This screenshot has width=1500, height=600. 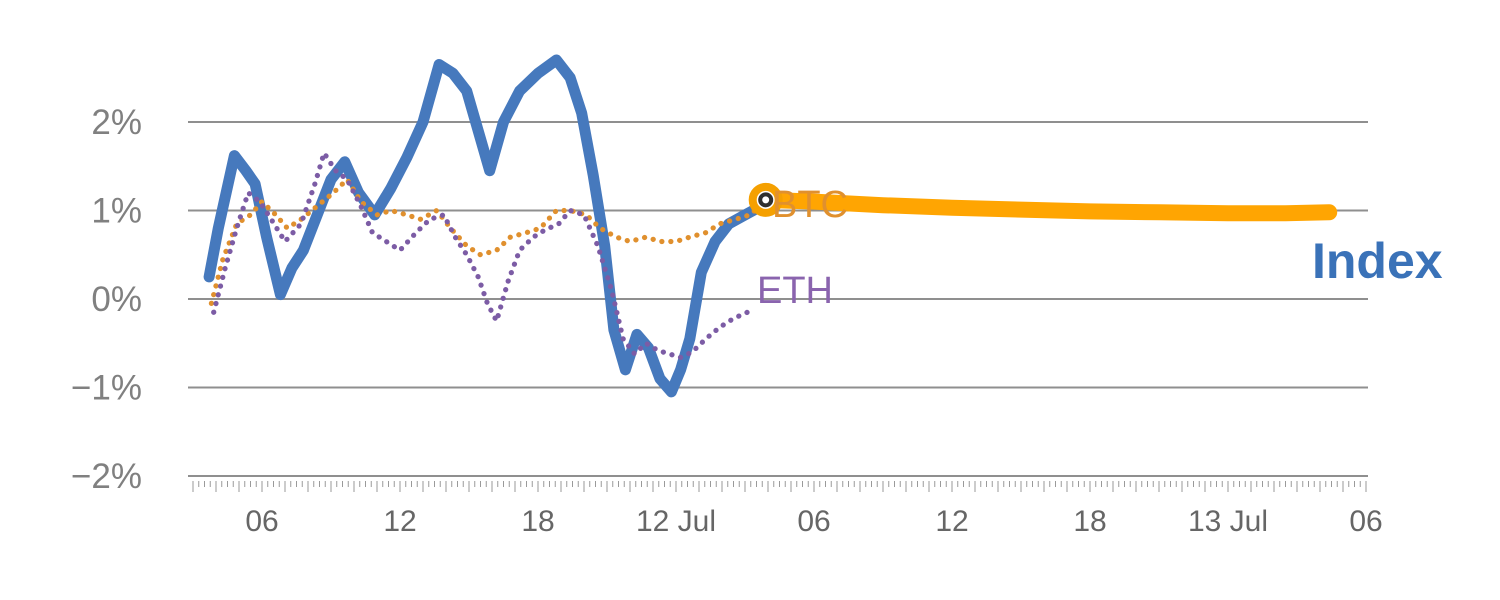 I want to click on btc-line, so click(x=487, y=241).